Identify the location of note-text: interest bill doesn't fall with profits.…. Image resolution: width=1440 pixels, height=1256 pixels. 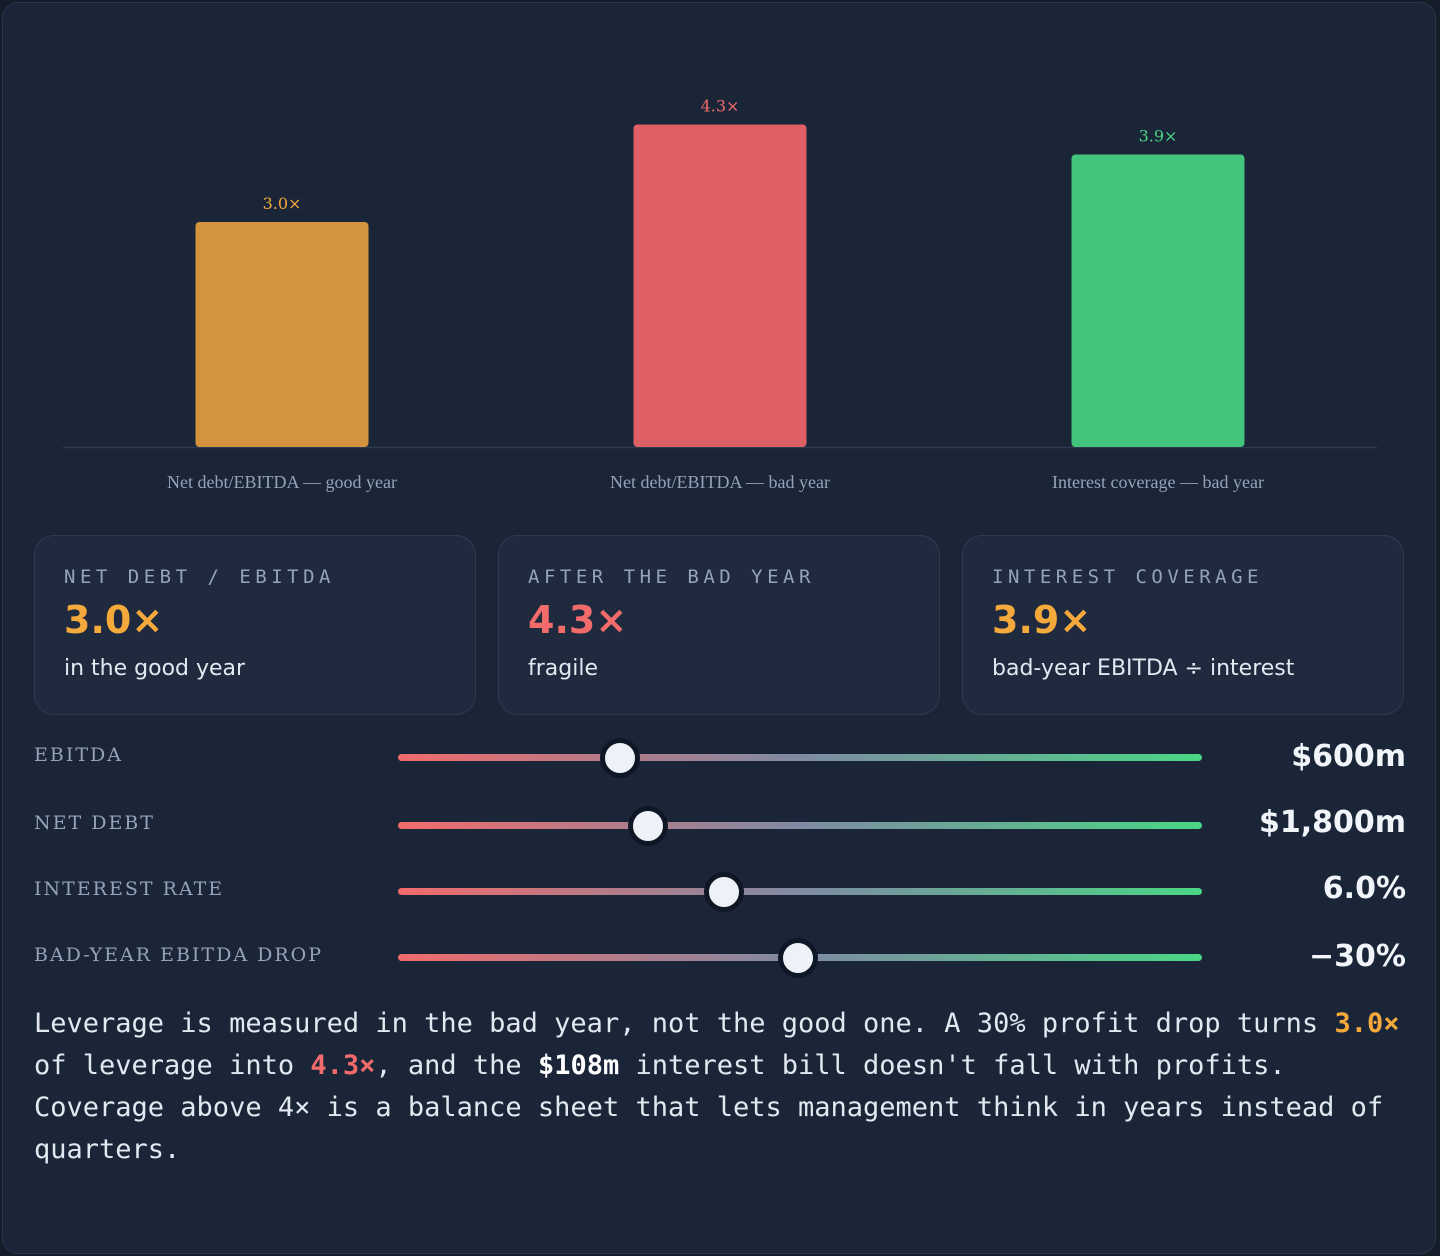
(709, 1107).